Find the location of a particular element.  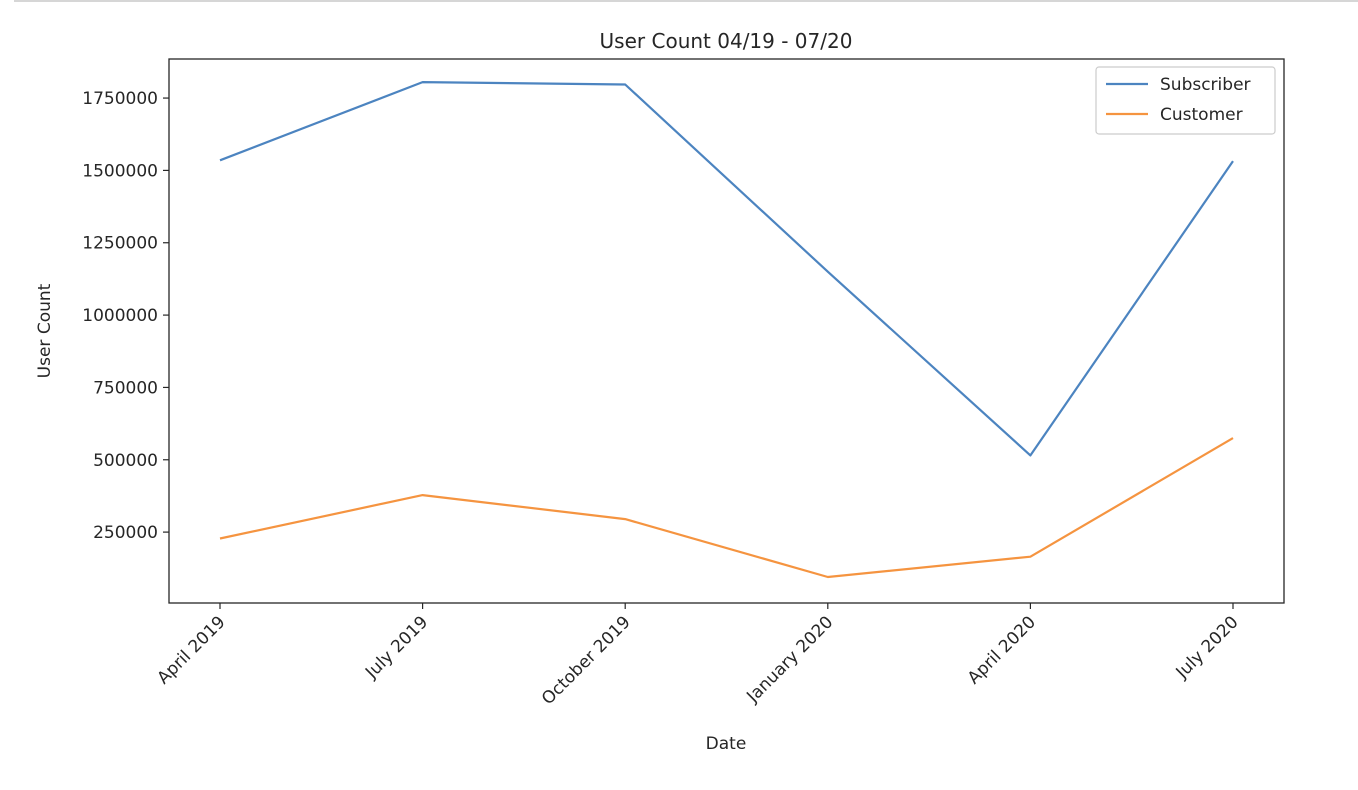

legend: Subscriber Customer is located at coordinates (1185, 100).